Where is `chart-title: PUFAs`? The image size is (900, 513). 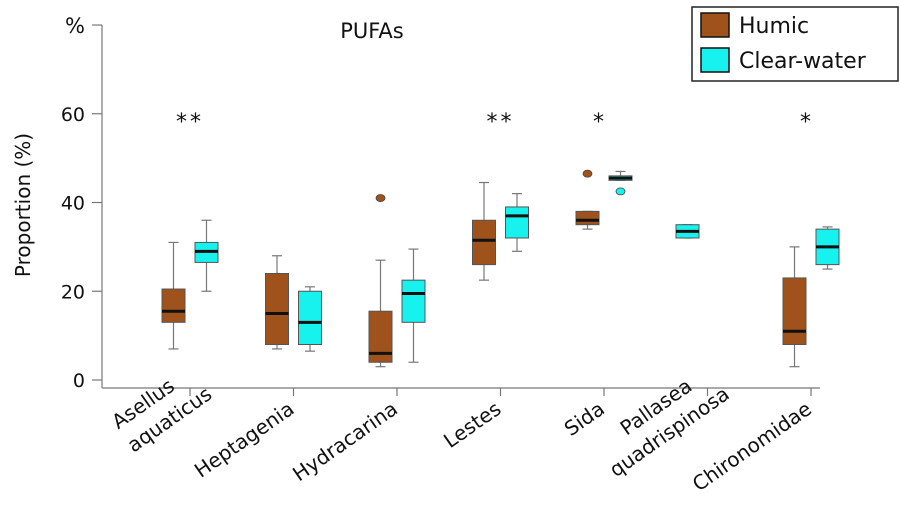 chart-title: PUFAs is located at coordinates (372, 31).